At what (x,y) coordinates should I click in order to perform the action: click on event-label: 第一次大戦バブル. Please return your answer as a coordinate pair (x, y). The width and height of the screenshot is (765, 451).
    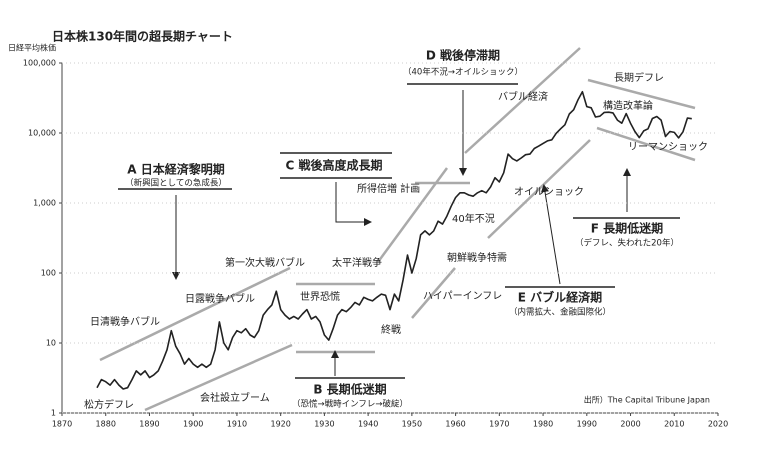
    Looking at the image, I should click on (265, 262).